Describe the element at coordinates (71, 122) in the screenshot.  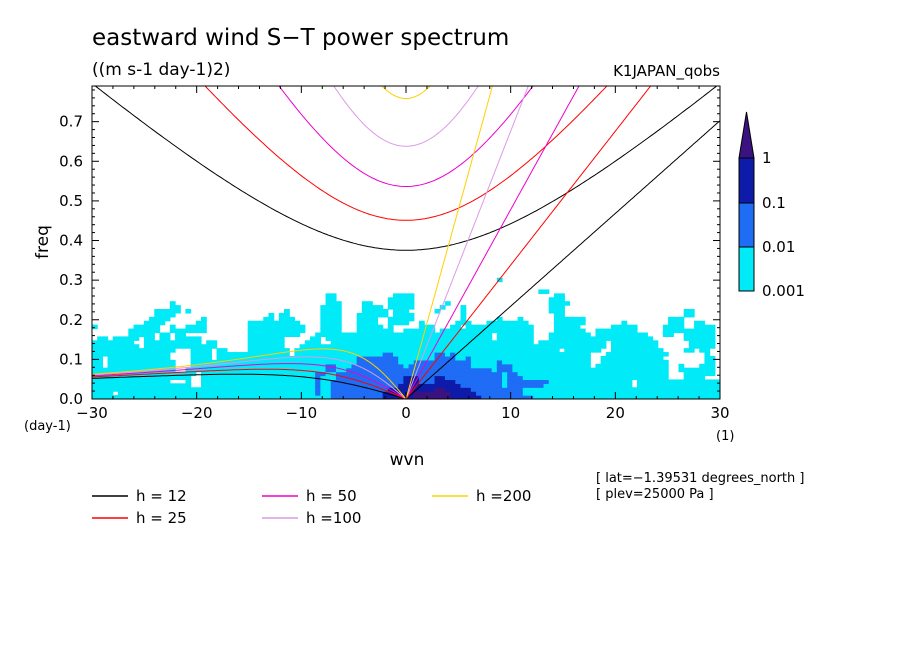
I see `y-tick-label: 0.7` at that location.